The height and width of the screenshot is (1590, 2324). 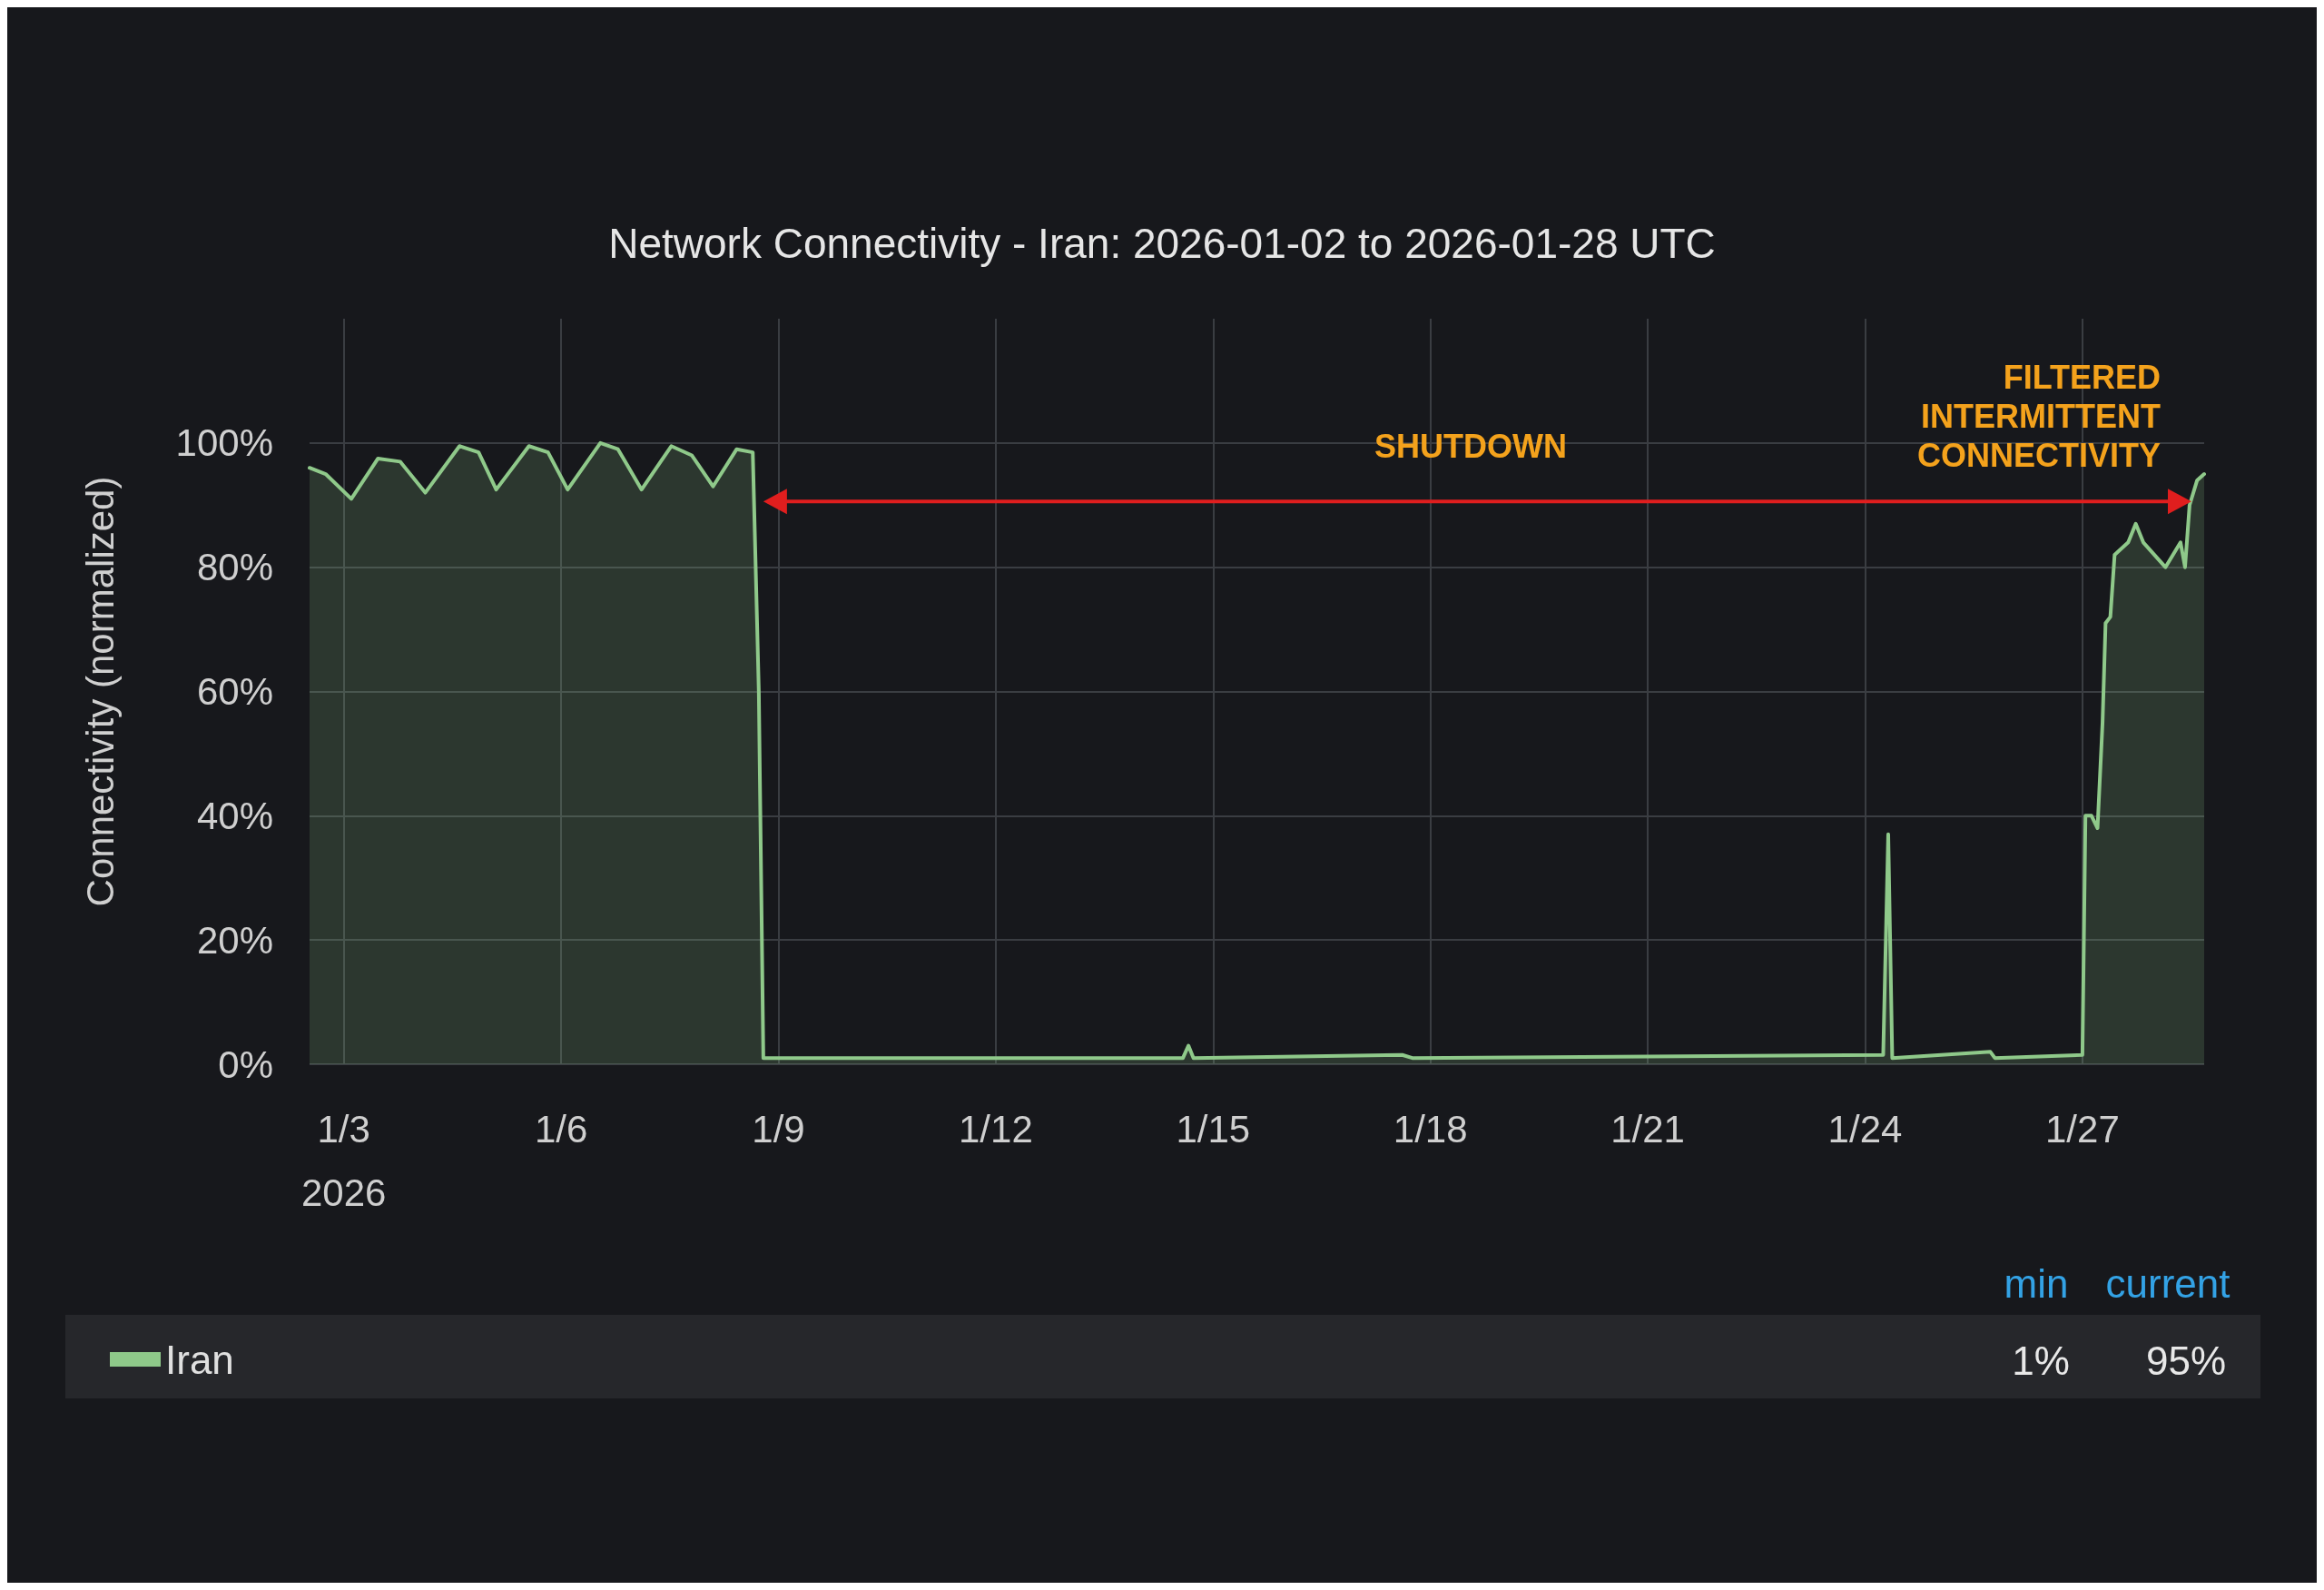 What do you see at coordinates (1162, 243) in the screenshot?
I see `chart-title: Network Connectivity - Iran: 2026-01-02 to 2026-01-28 UTC` at bounding box center [1162, 243].